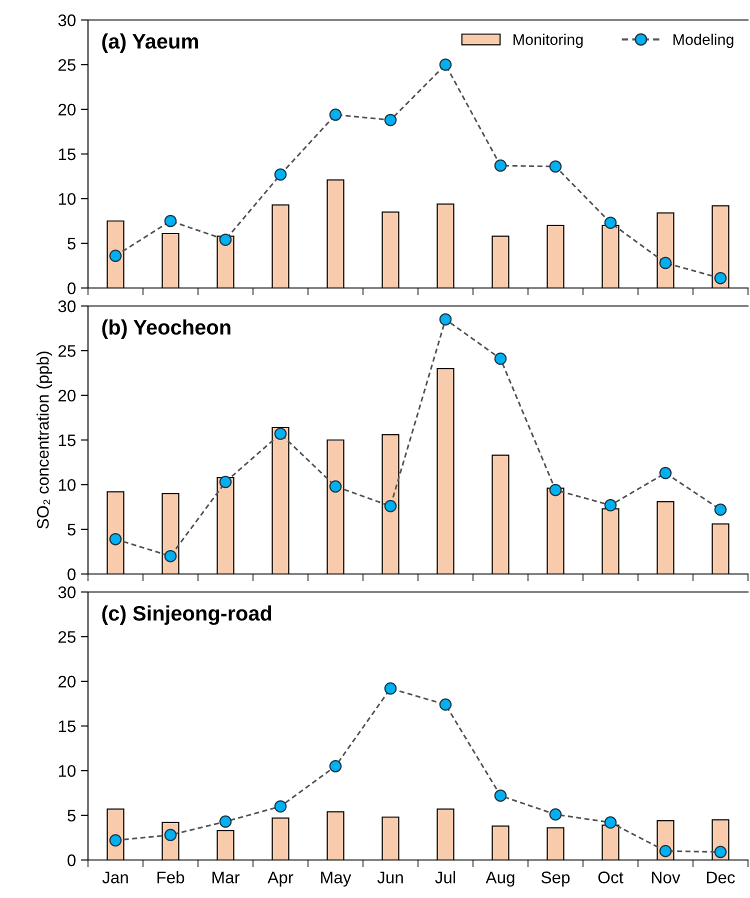 The width and height of the screenshot is (750, 898). I want to click on x-tick-label: Aug, so click(500, 879).